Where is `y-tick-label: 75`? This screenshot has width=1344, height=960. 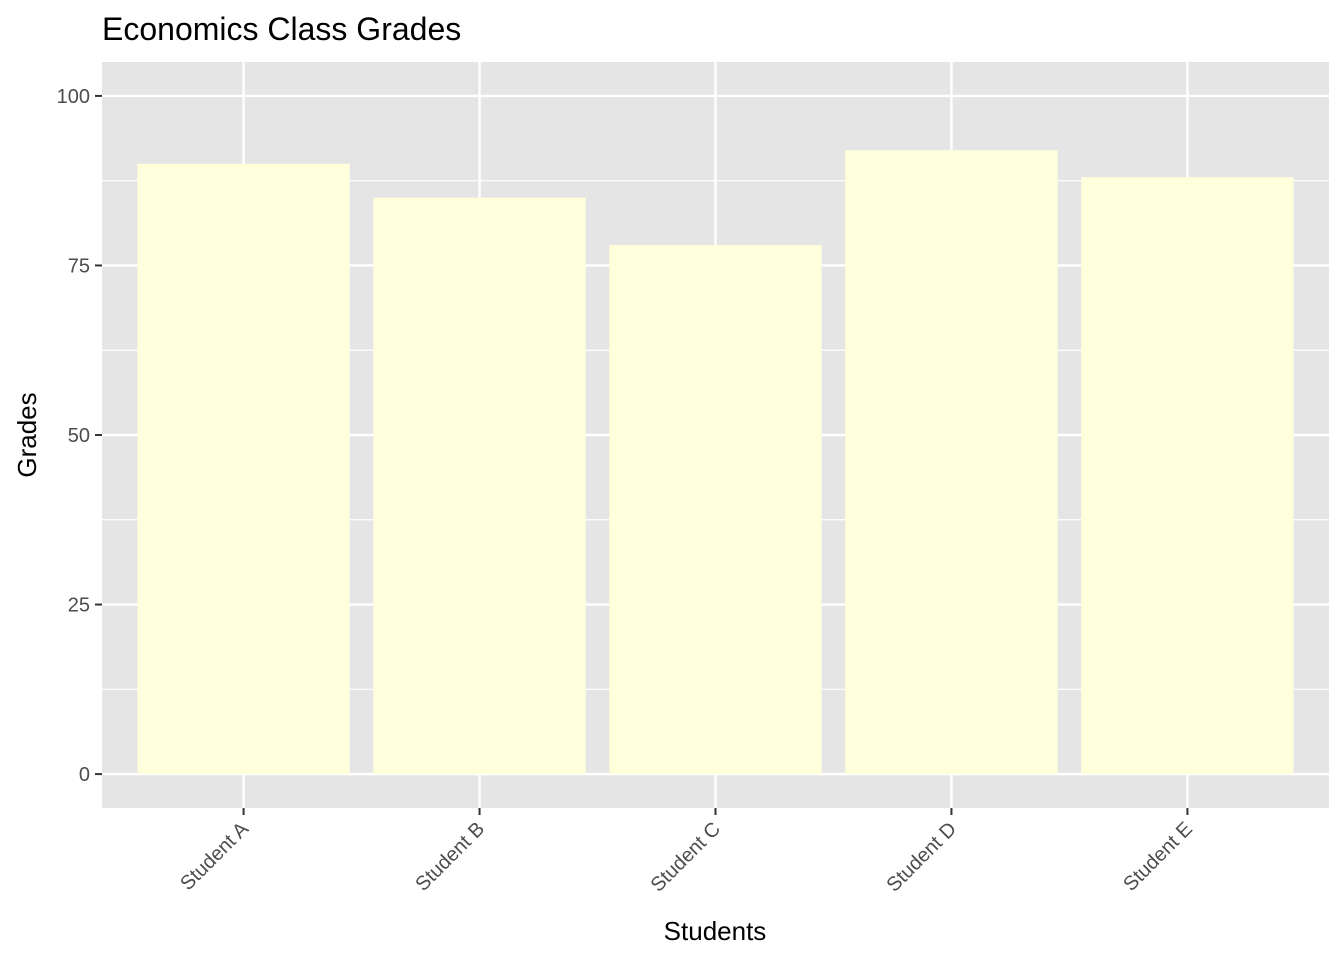 y-tick-label: 75 is located at coordinates (79, 266).